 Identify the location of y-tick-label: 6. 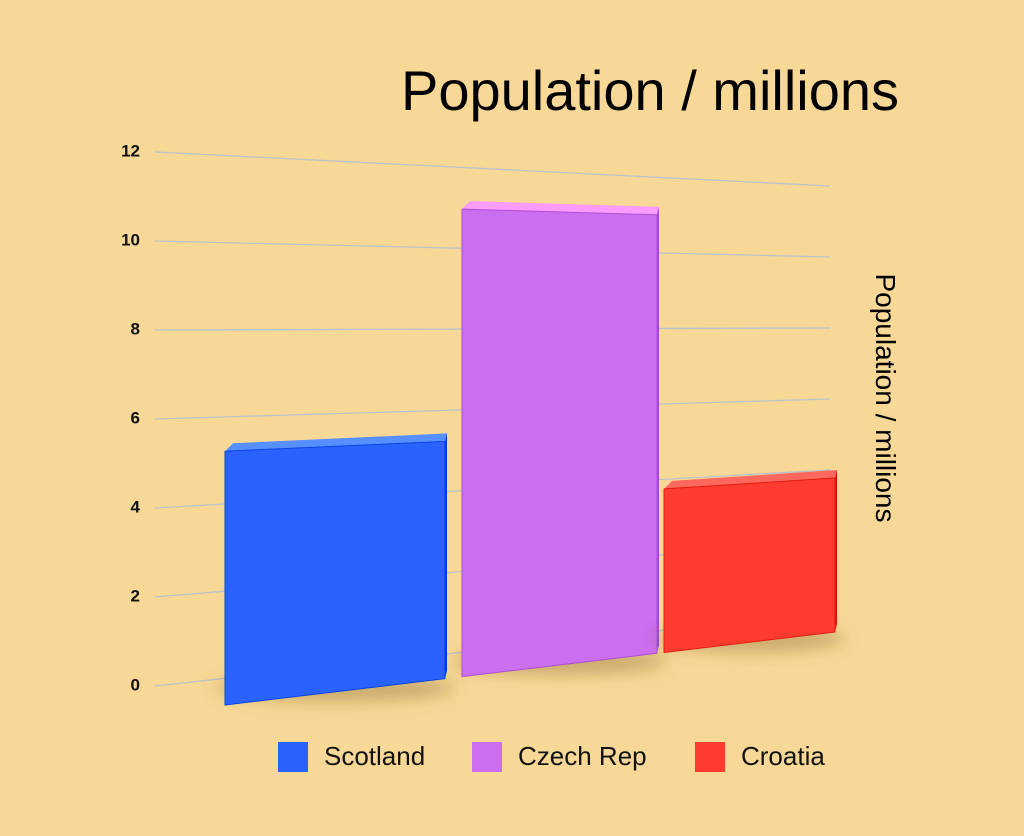
(135, 417).